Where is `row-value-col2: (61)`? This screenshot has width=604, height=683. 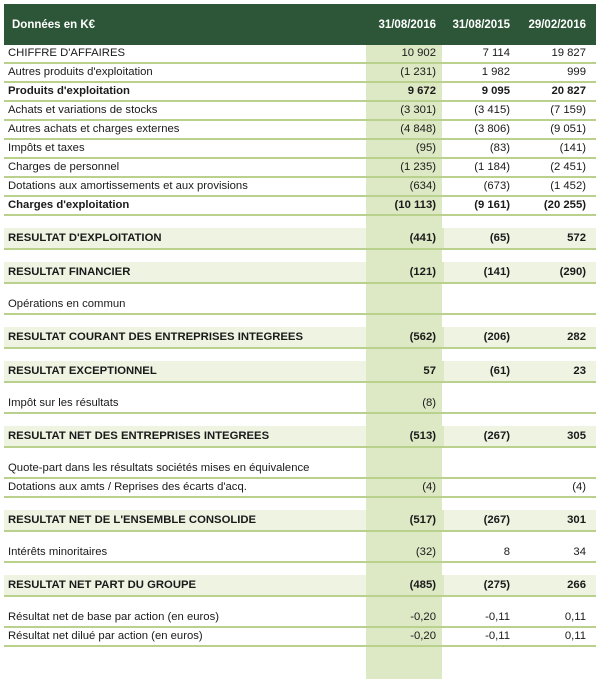 row-value-col2: (61) is located at coordinates (481, 372).